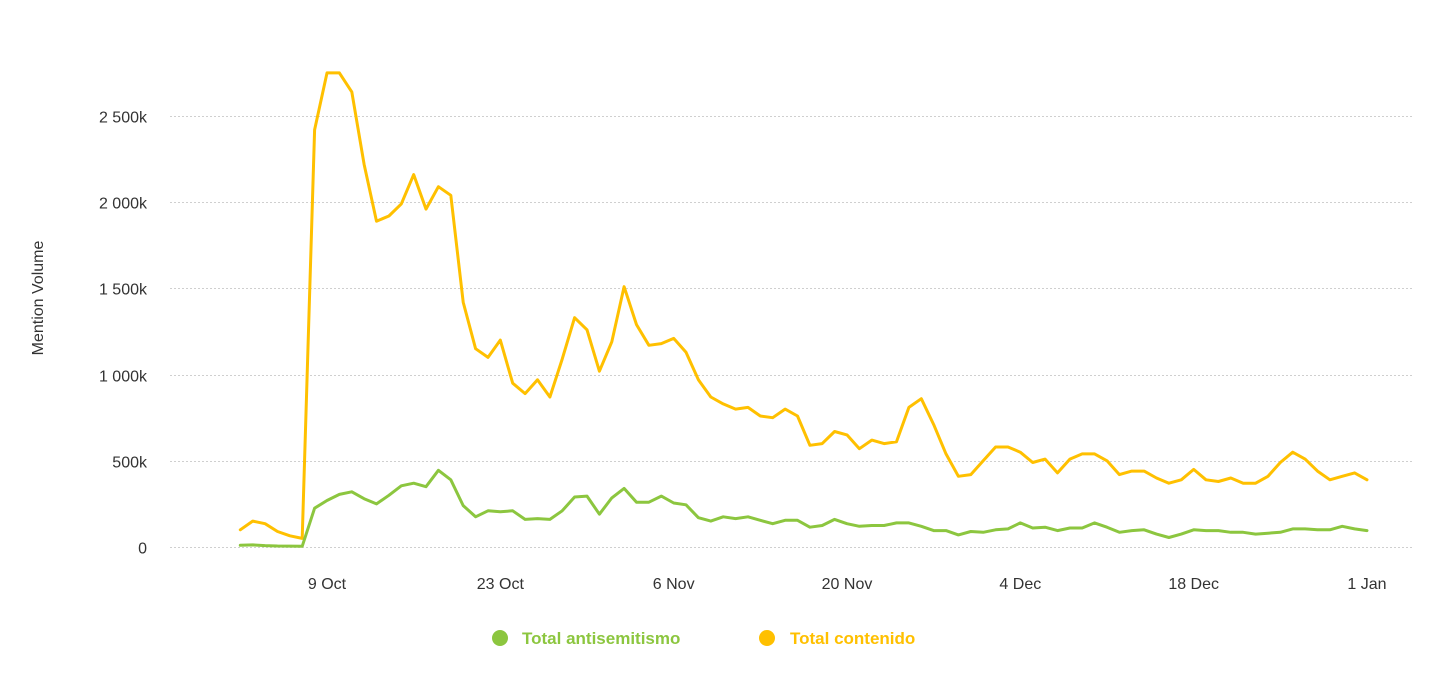 The image size is (1430, 690). I want to click on y-axis-title: Mention Volume, so click(38, 298).